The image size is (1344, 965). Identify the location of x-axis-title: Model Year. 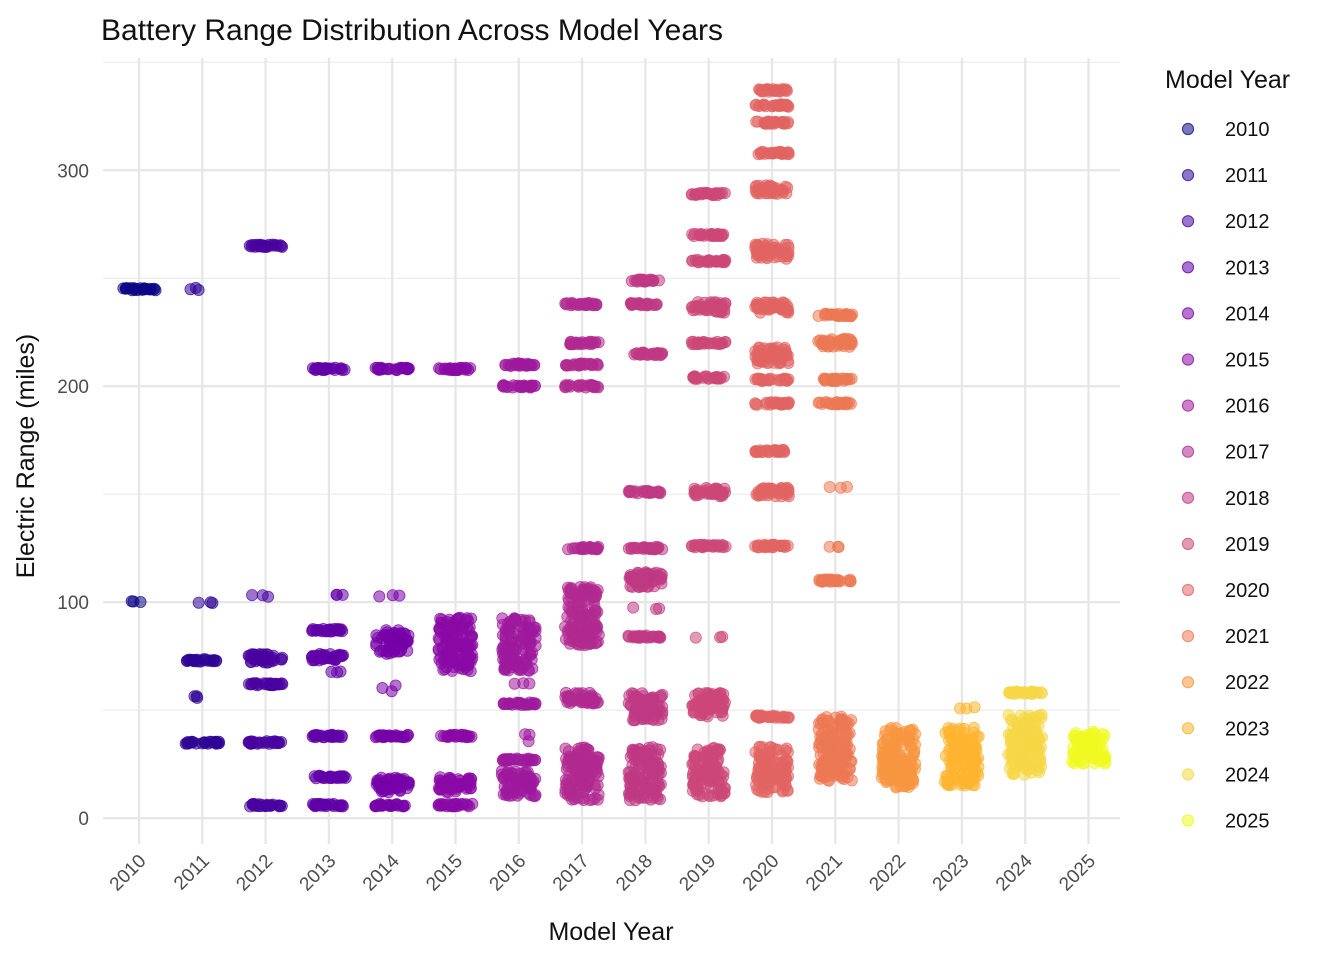
(610, 932).